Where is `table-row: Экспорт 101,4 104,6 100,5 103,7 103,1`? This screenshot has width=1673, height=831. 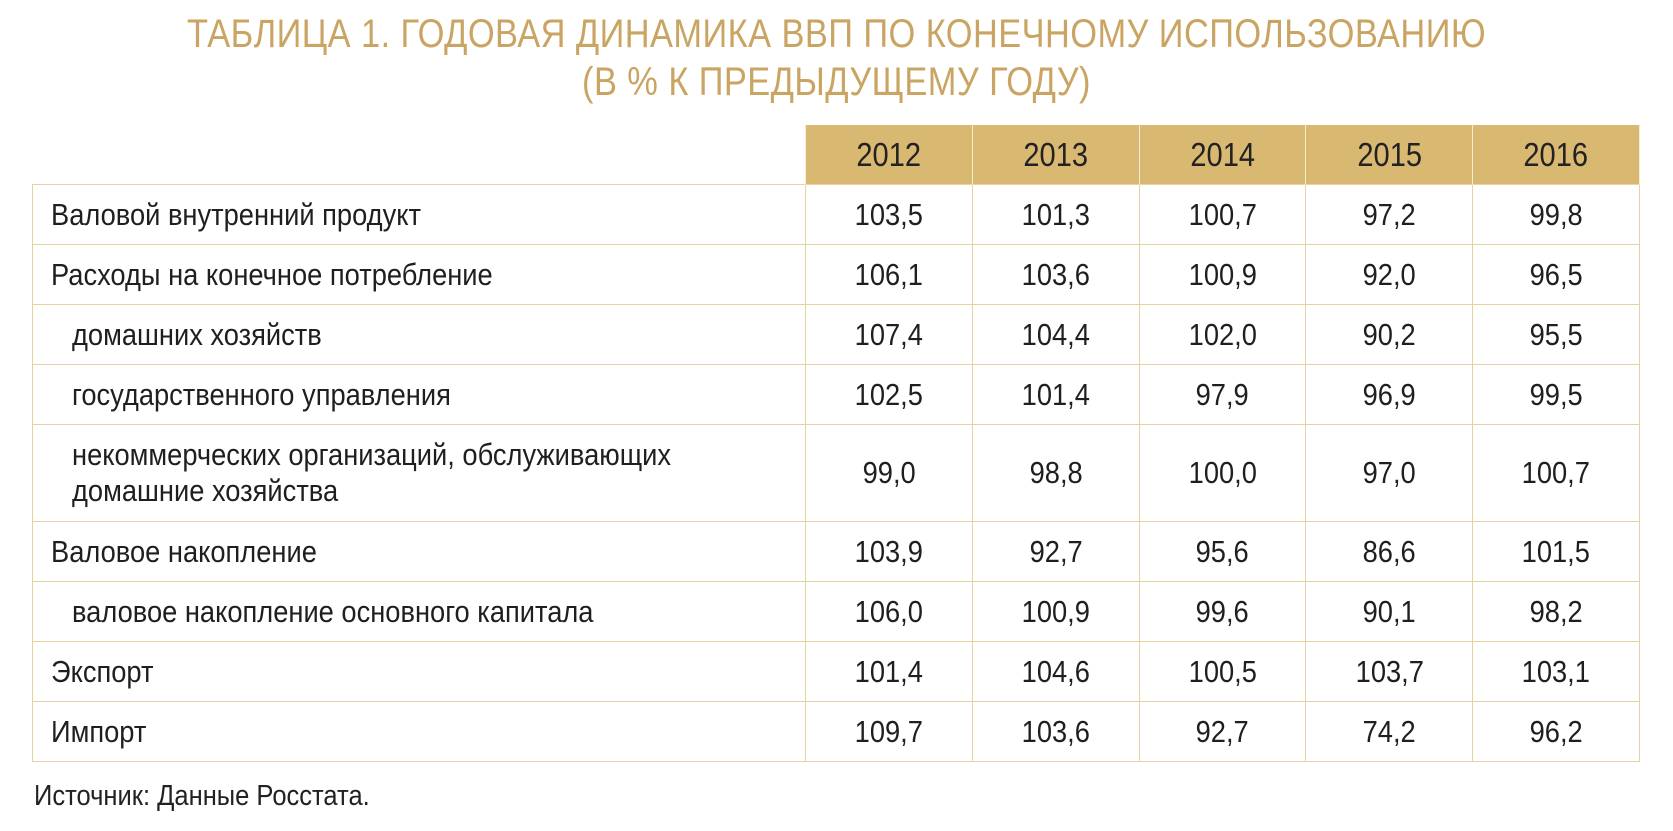
table-row: Экспорт 101,4 104,6 100,5 103,7 103,1 is located at coordinates (836, 671).